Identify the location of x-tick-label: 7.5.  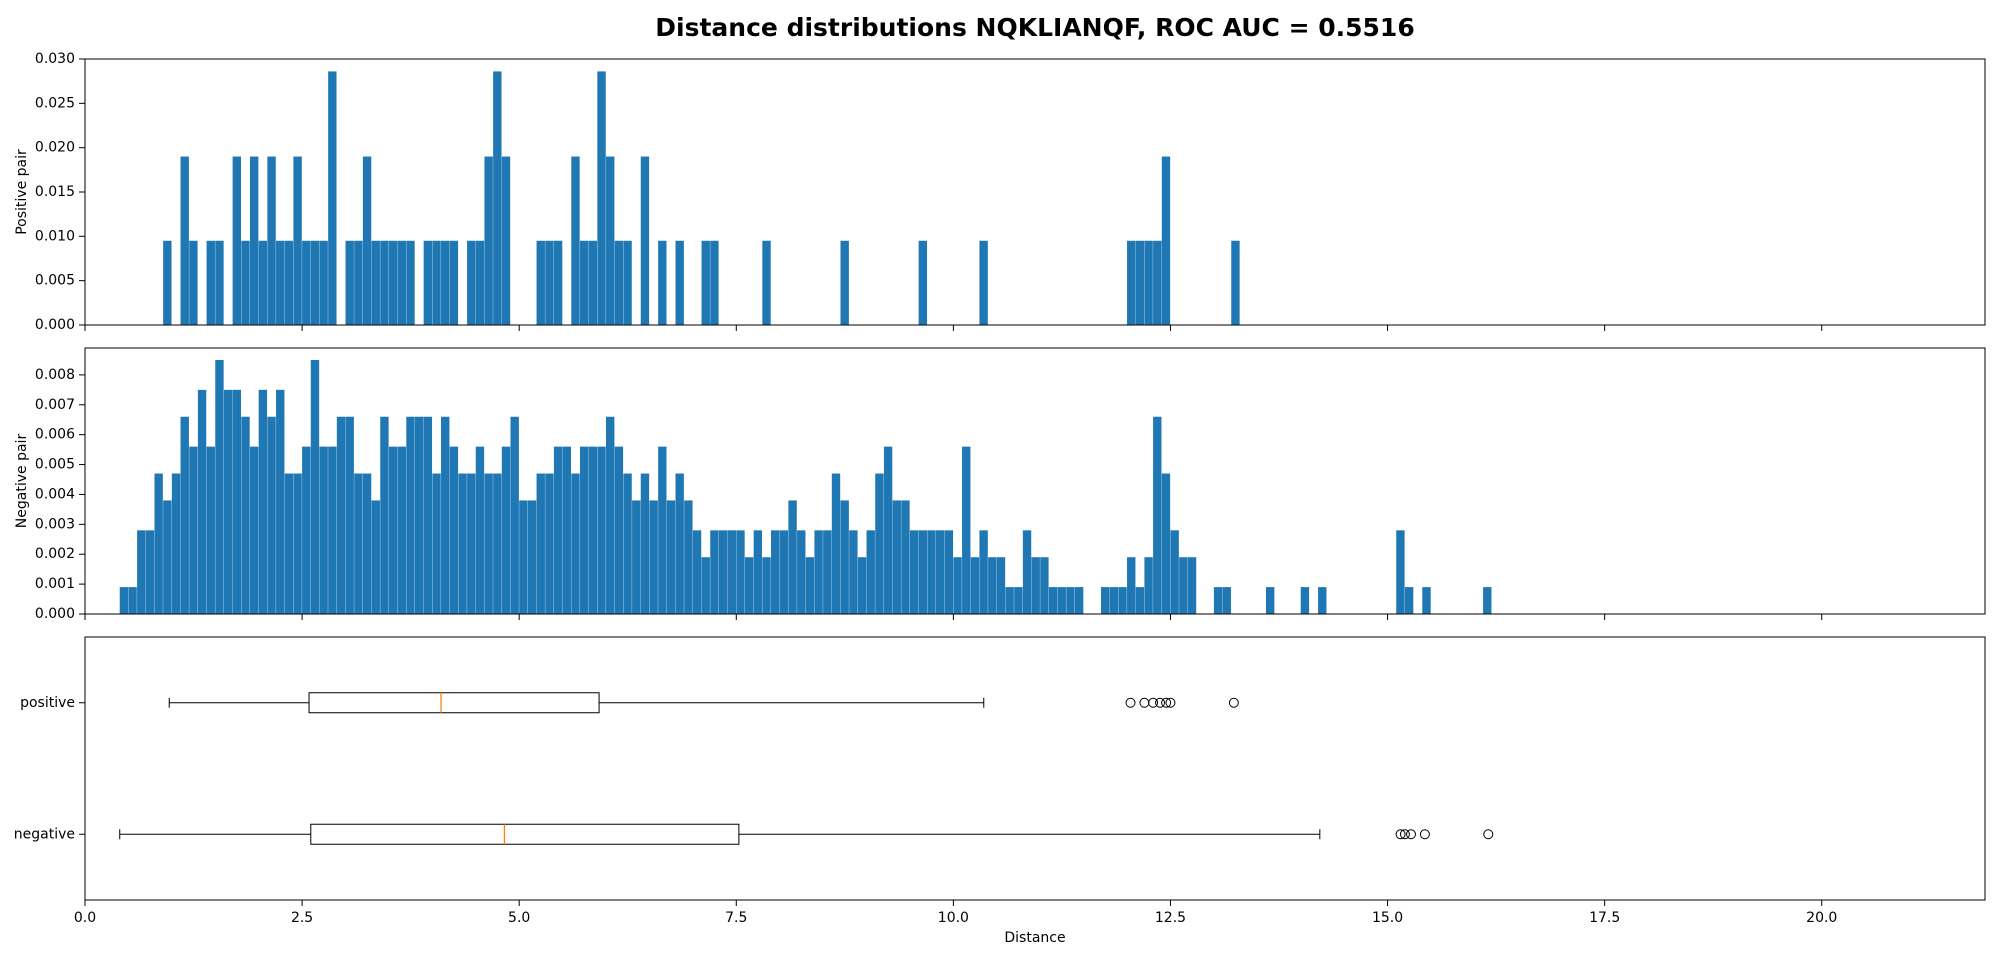
(736, 918).